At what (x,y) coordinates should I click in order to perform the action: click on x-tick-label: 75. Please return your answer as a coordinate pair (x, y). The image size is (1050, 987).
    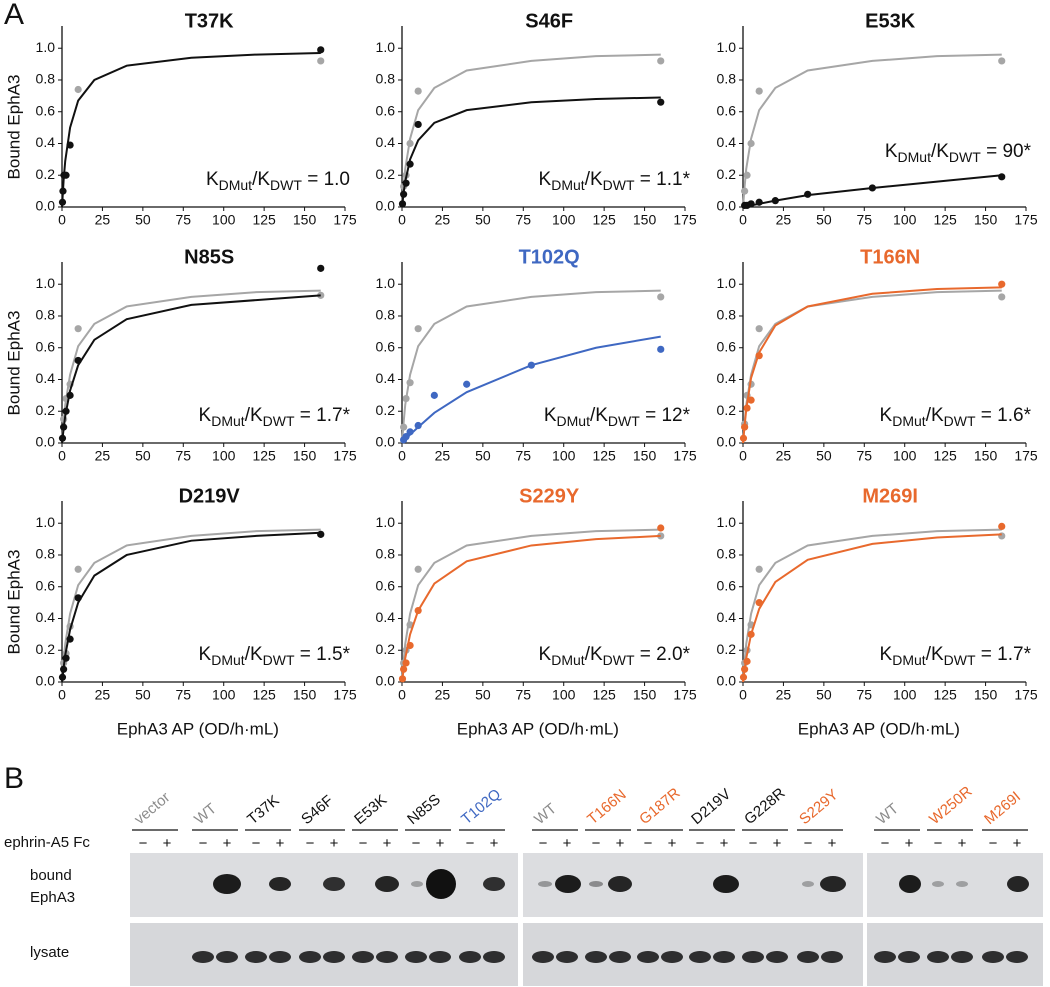
    Looking at the image, I should click on (864, 220).